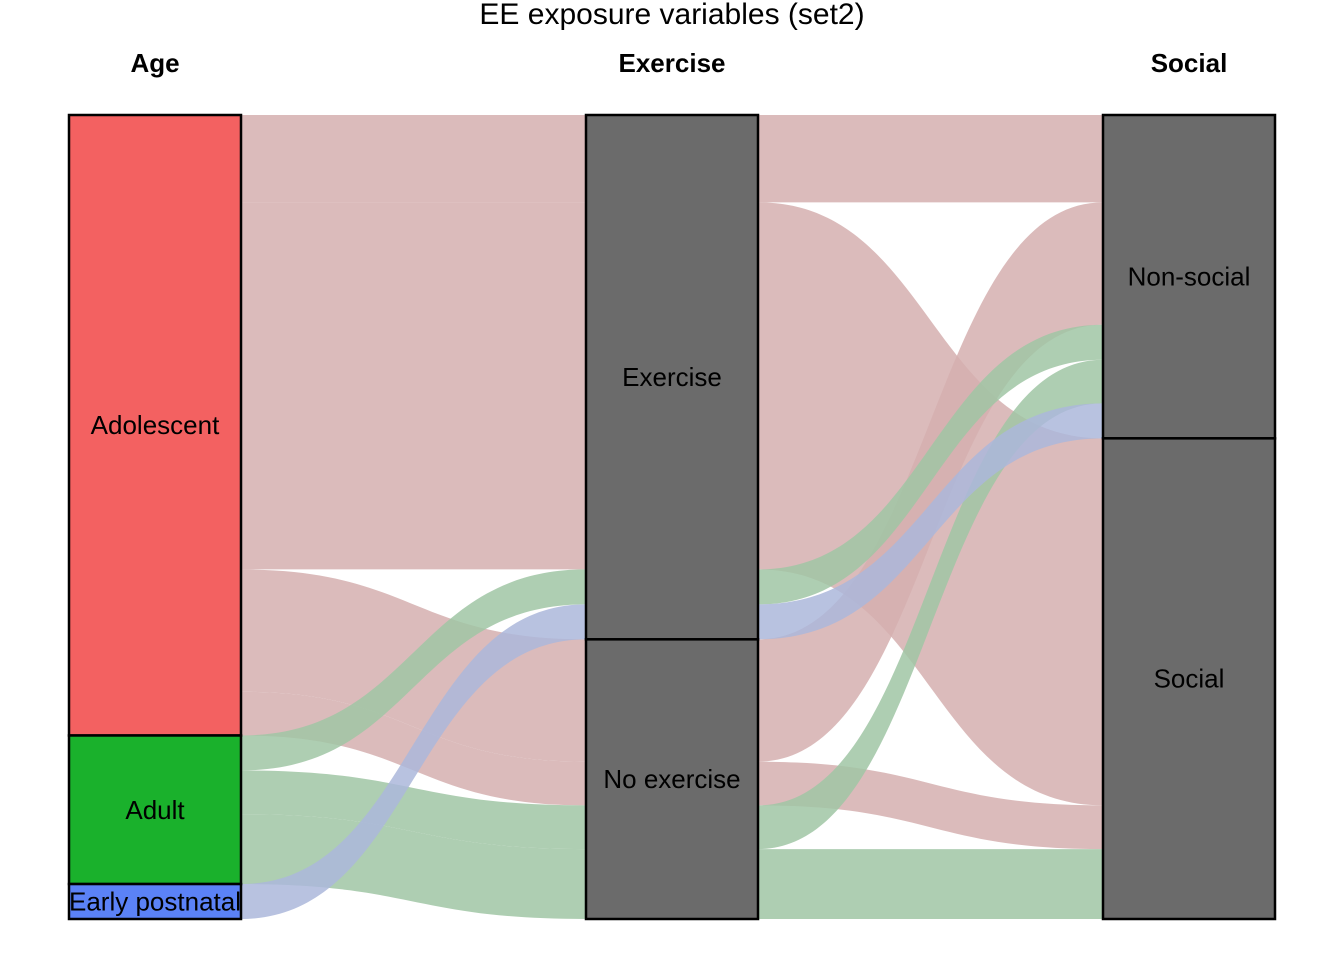 Image resolution: width=1344 pixels, height=960 pixels. I want to click on stratum-non-social, so click(1189, 276).